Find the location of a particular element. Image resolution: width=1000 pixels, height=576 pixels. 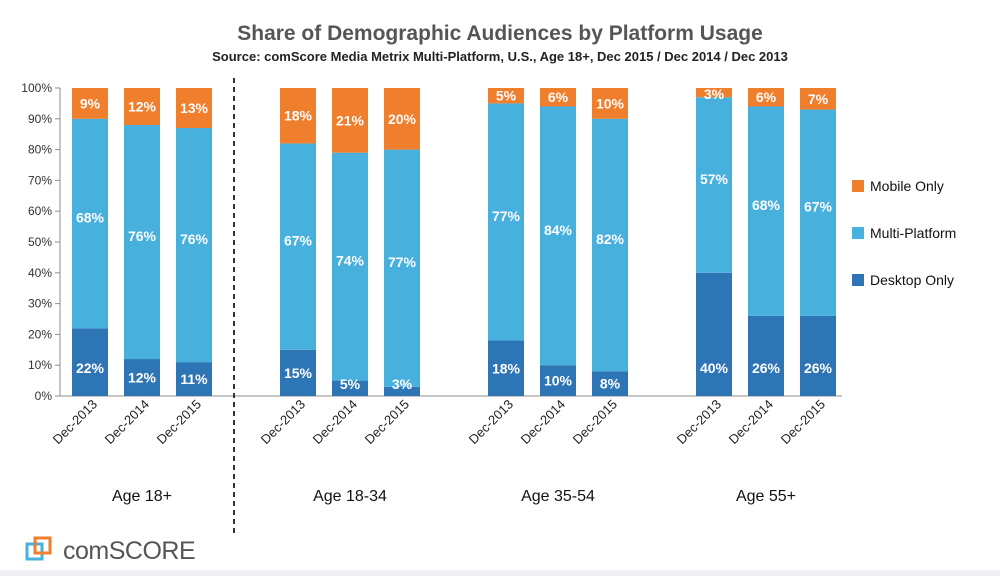

data-label-desktop: 8% is located at coordinates (610, 384).